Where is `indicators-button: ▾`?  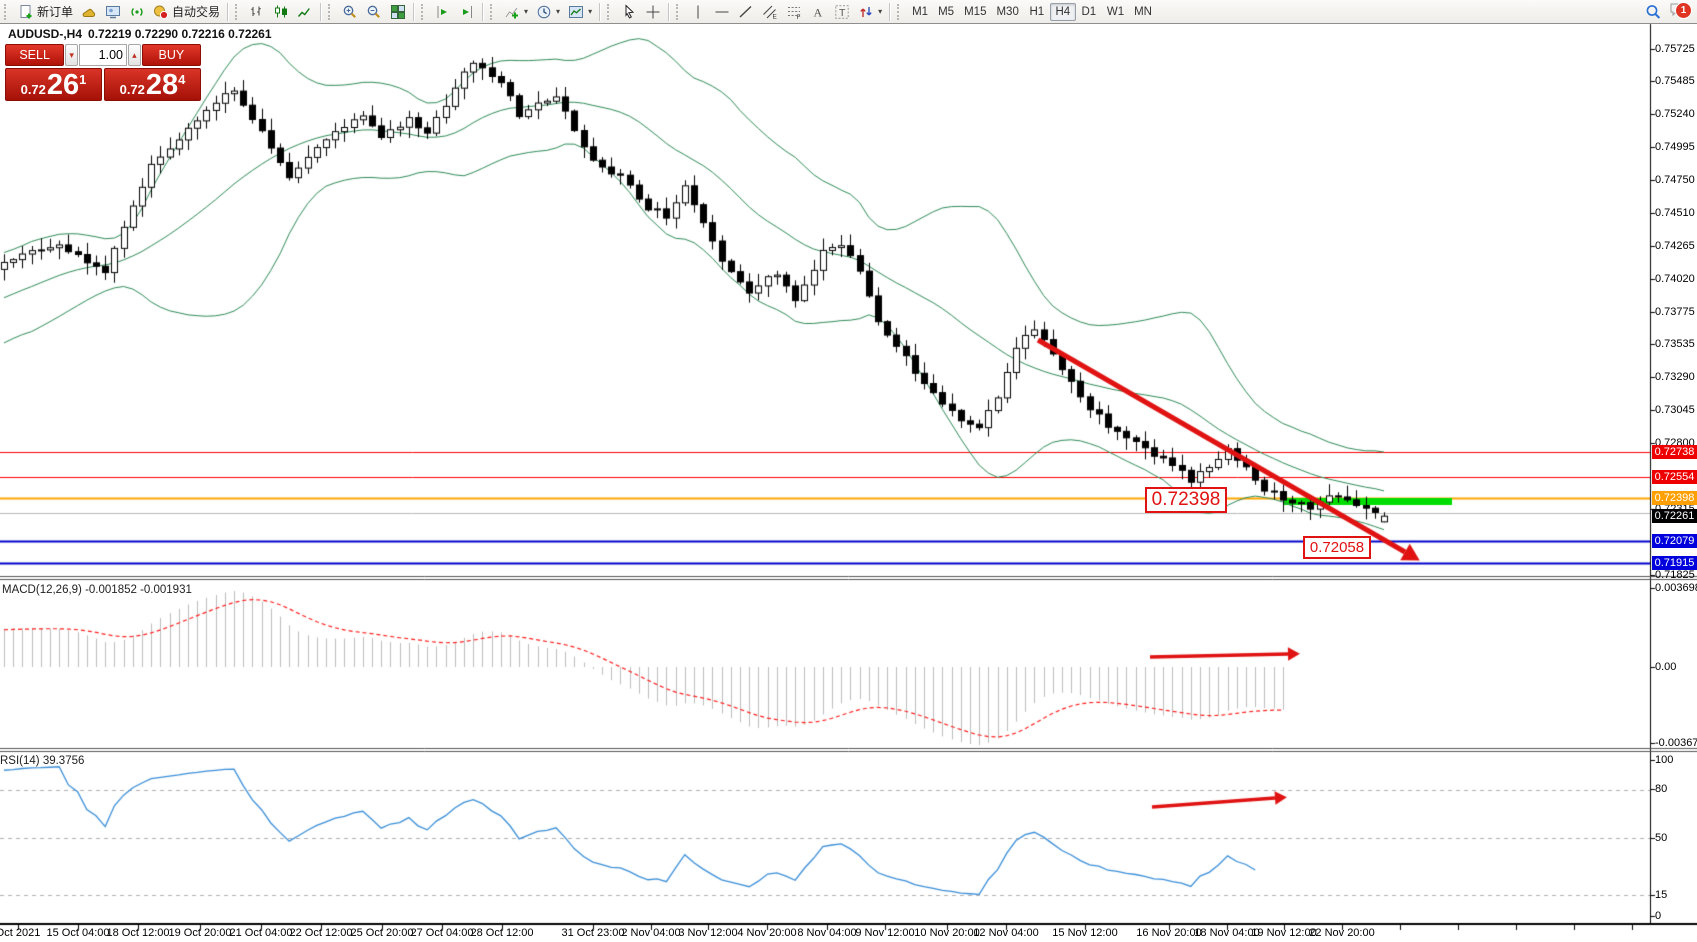
indicators-button: ▾ is located at coordinates (516, 12).